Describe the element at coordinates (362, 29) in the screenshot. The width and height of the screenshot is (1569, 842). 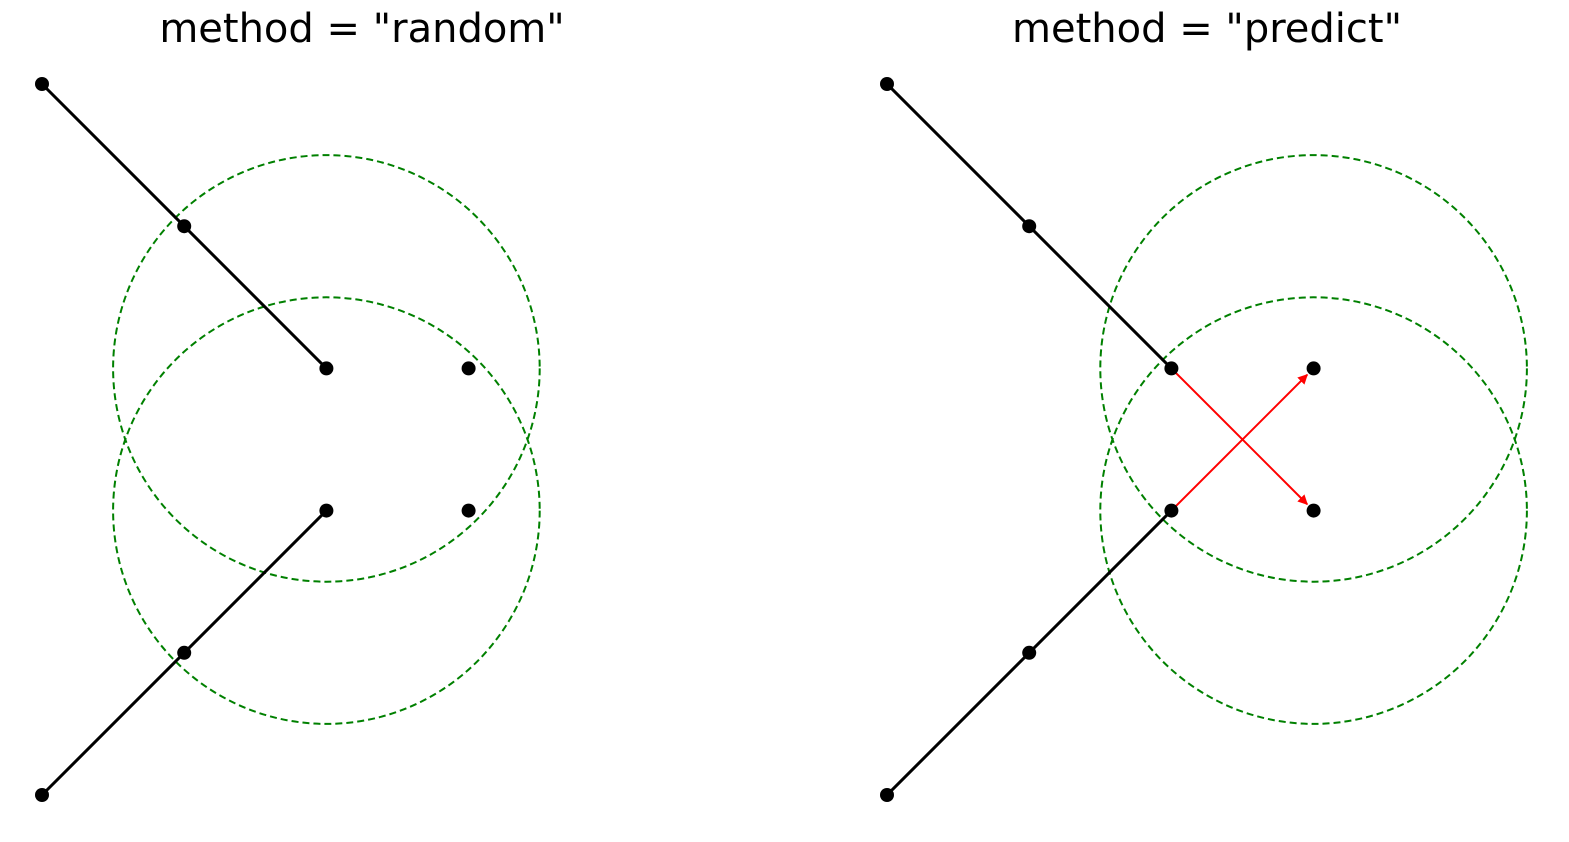
I see `panel-title-random: method = "random"` at that location.